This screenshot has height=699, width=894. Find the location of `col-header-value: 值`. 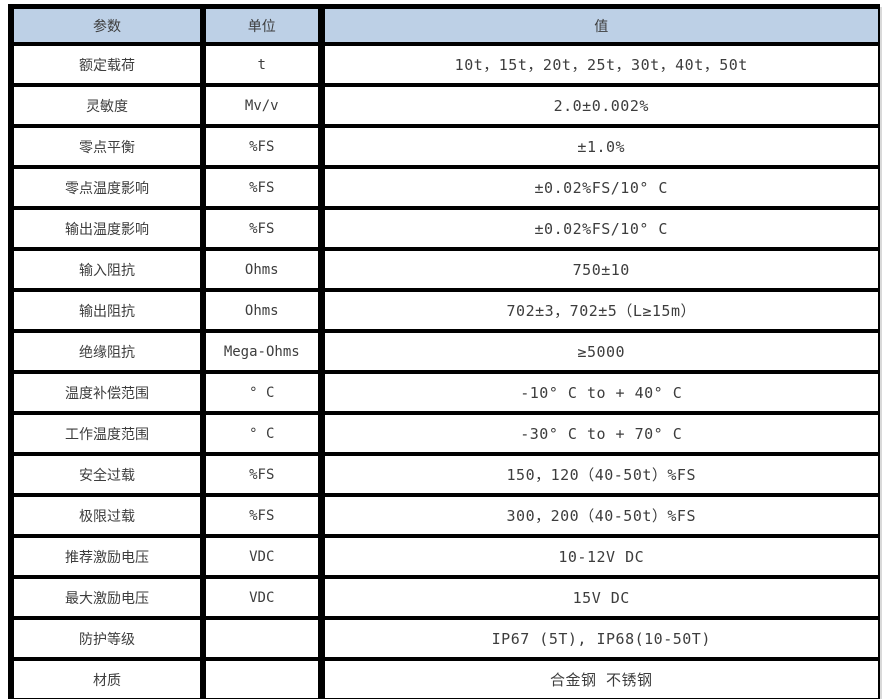

col-header-value: 值 is located at coordinates (599, 25).